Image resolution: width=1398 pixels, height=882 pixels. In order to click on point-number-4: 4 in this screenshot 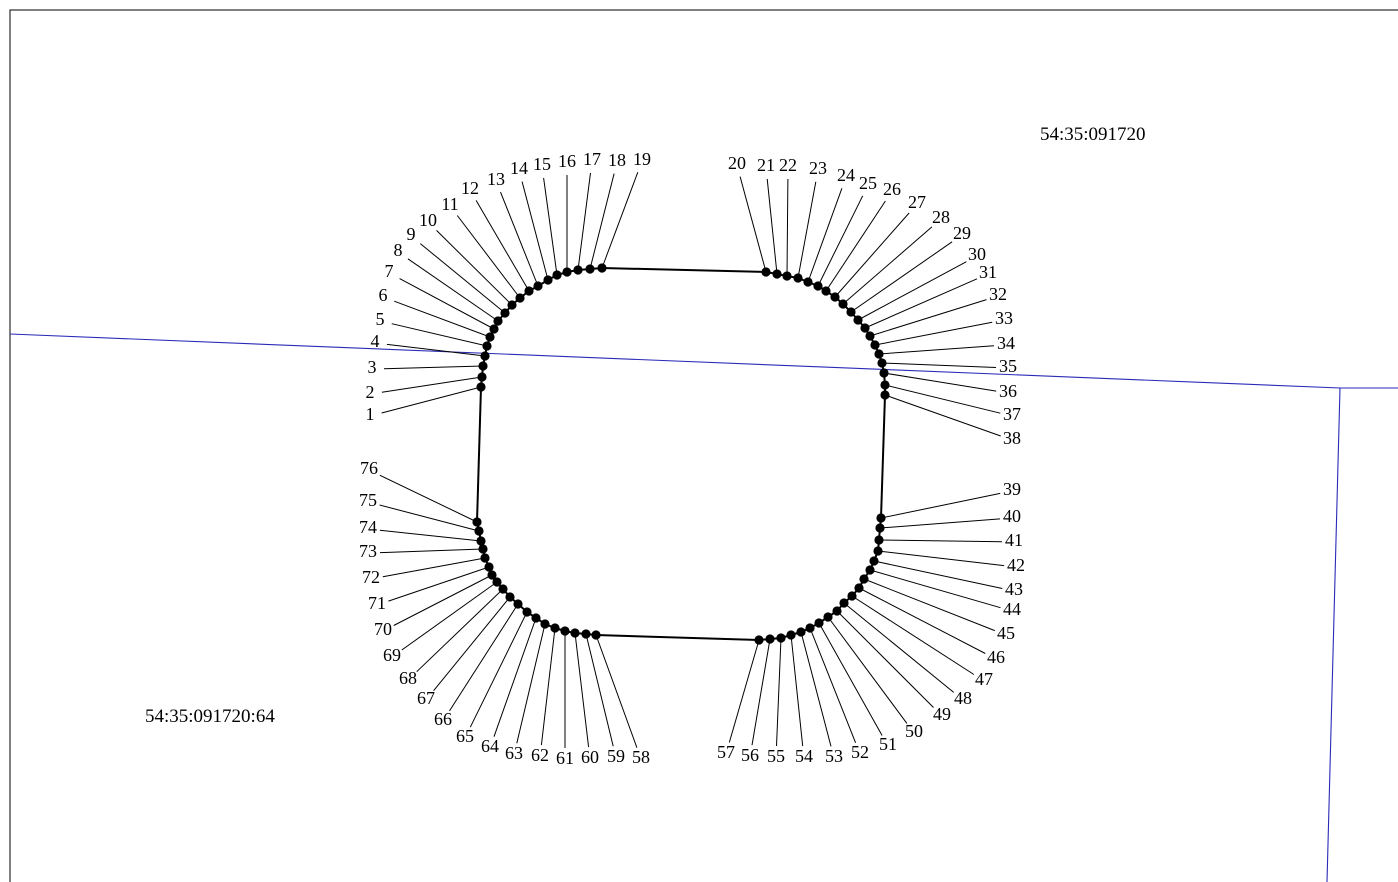, I will do `click(375, 341)`.